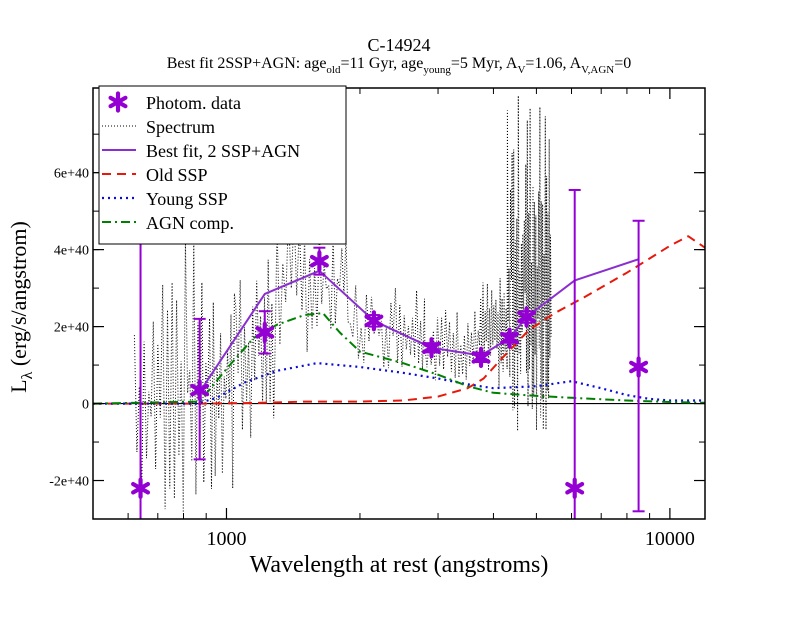 This screenshot has height=617, width=792. I want to click on subtitle-sub-v: V, so click(521, 70).